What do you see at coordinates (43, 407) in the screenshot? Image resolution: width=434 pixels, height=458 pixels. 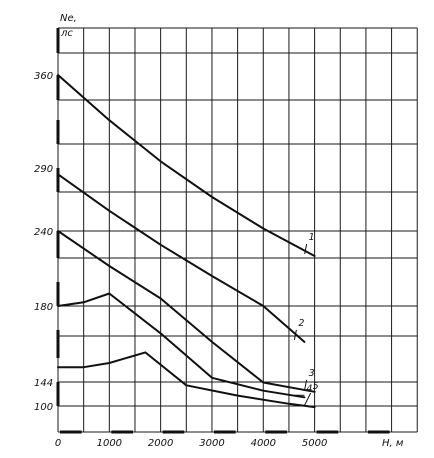 I see `y-tick-label: 100` at bounding box center [43, 407].